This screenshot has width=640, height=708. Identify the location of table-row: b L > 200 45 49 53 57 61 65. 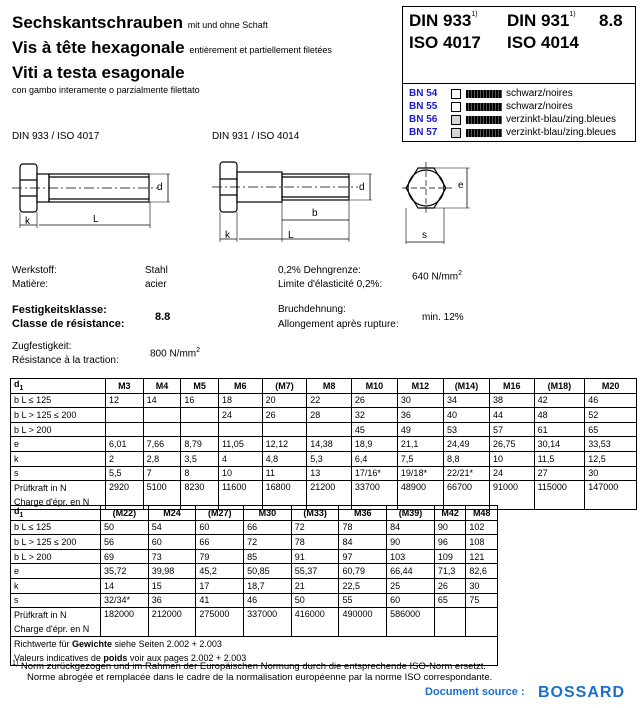
(323, 429).